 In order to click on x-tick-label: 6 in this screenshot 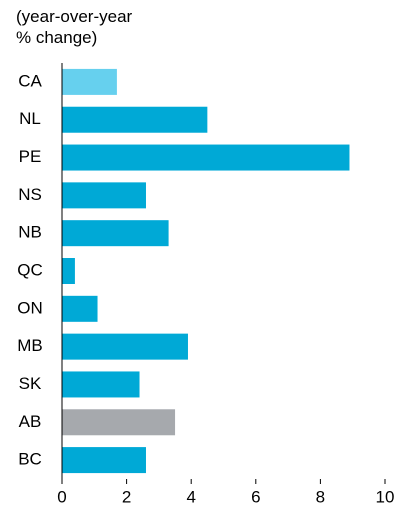, I will do `click(255, 496)`.